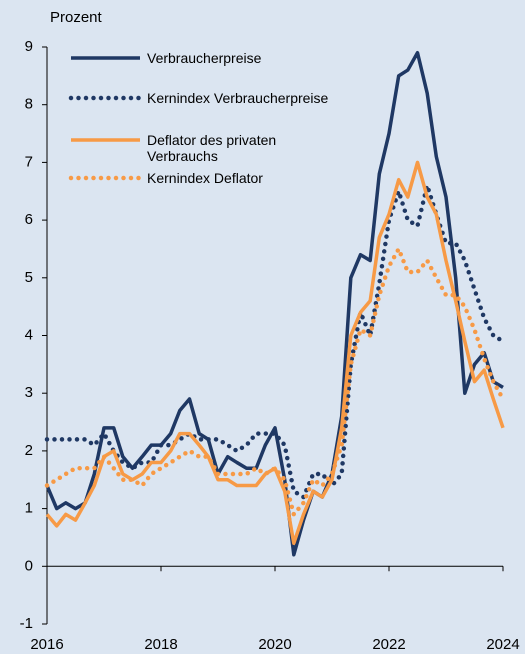 The height and width of the screenshot is (654, 525). What do you see at coordinates (29, 508) in the screenshot?
I see `y-tick-label: 1` at bounding box center [29, 508].